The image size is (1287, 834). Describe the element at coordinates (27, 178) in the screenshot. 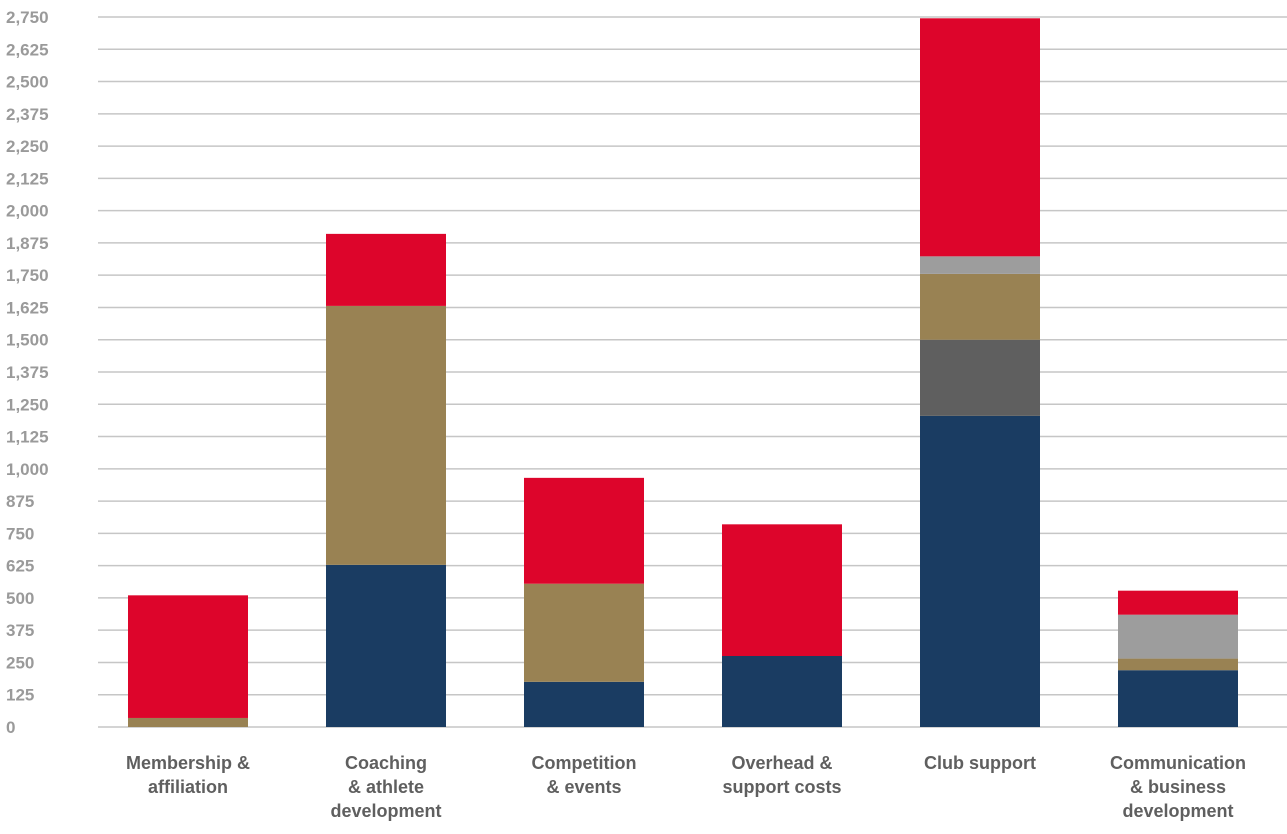

I see `y-tick-label: 2,125` at that location.